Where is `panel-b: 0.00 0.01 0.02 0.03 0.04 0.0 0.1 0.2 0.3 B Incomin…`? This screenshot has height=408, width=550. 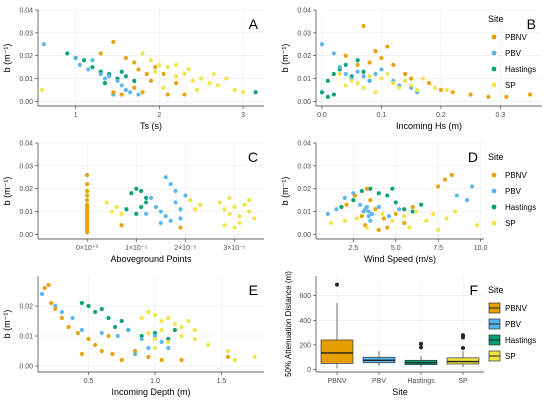 panel-b: 0.00 0.01 0.02 0.03 0.04 0.0 0.1 0.2 0.3 B Incomin… is located at coordinates (411, 69).